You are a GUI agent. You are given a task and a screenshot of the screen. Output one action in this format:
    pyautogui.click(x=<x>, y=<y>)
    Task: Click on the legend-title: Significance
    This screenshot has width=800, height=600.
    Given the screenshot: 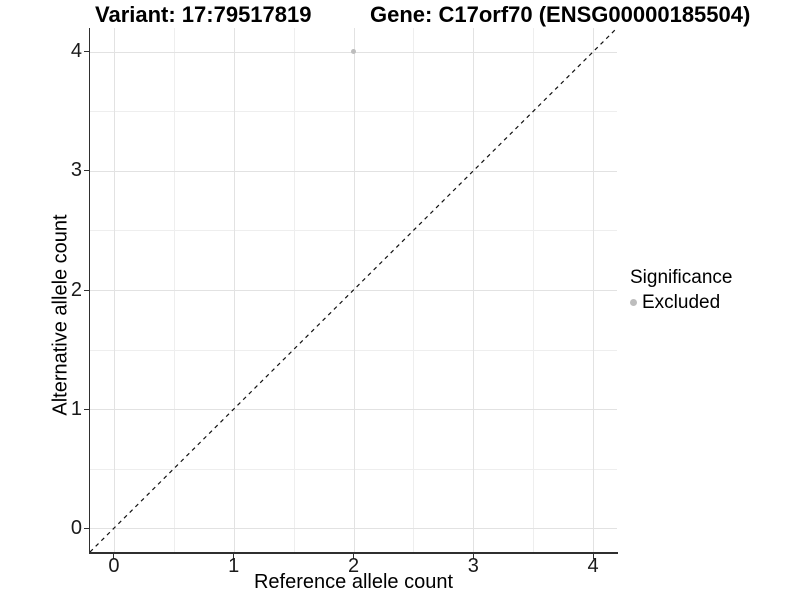 What is the action you would take?
    pyautogui.click(x=681, y=277)
    